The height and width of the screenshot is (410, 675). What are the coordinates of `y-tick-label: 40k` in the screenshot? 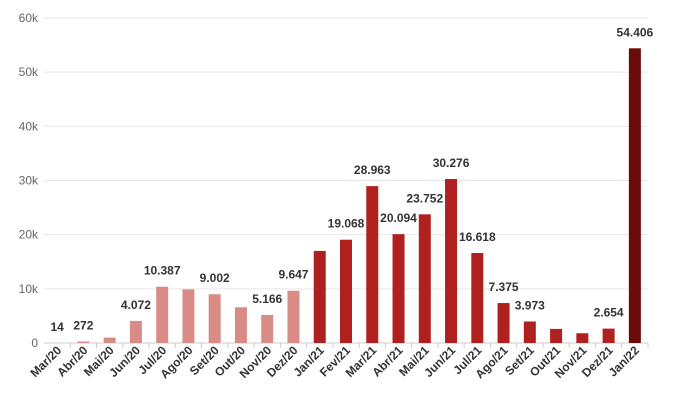 It's located at (29, 126).